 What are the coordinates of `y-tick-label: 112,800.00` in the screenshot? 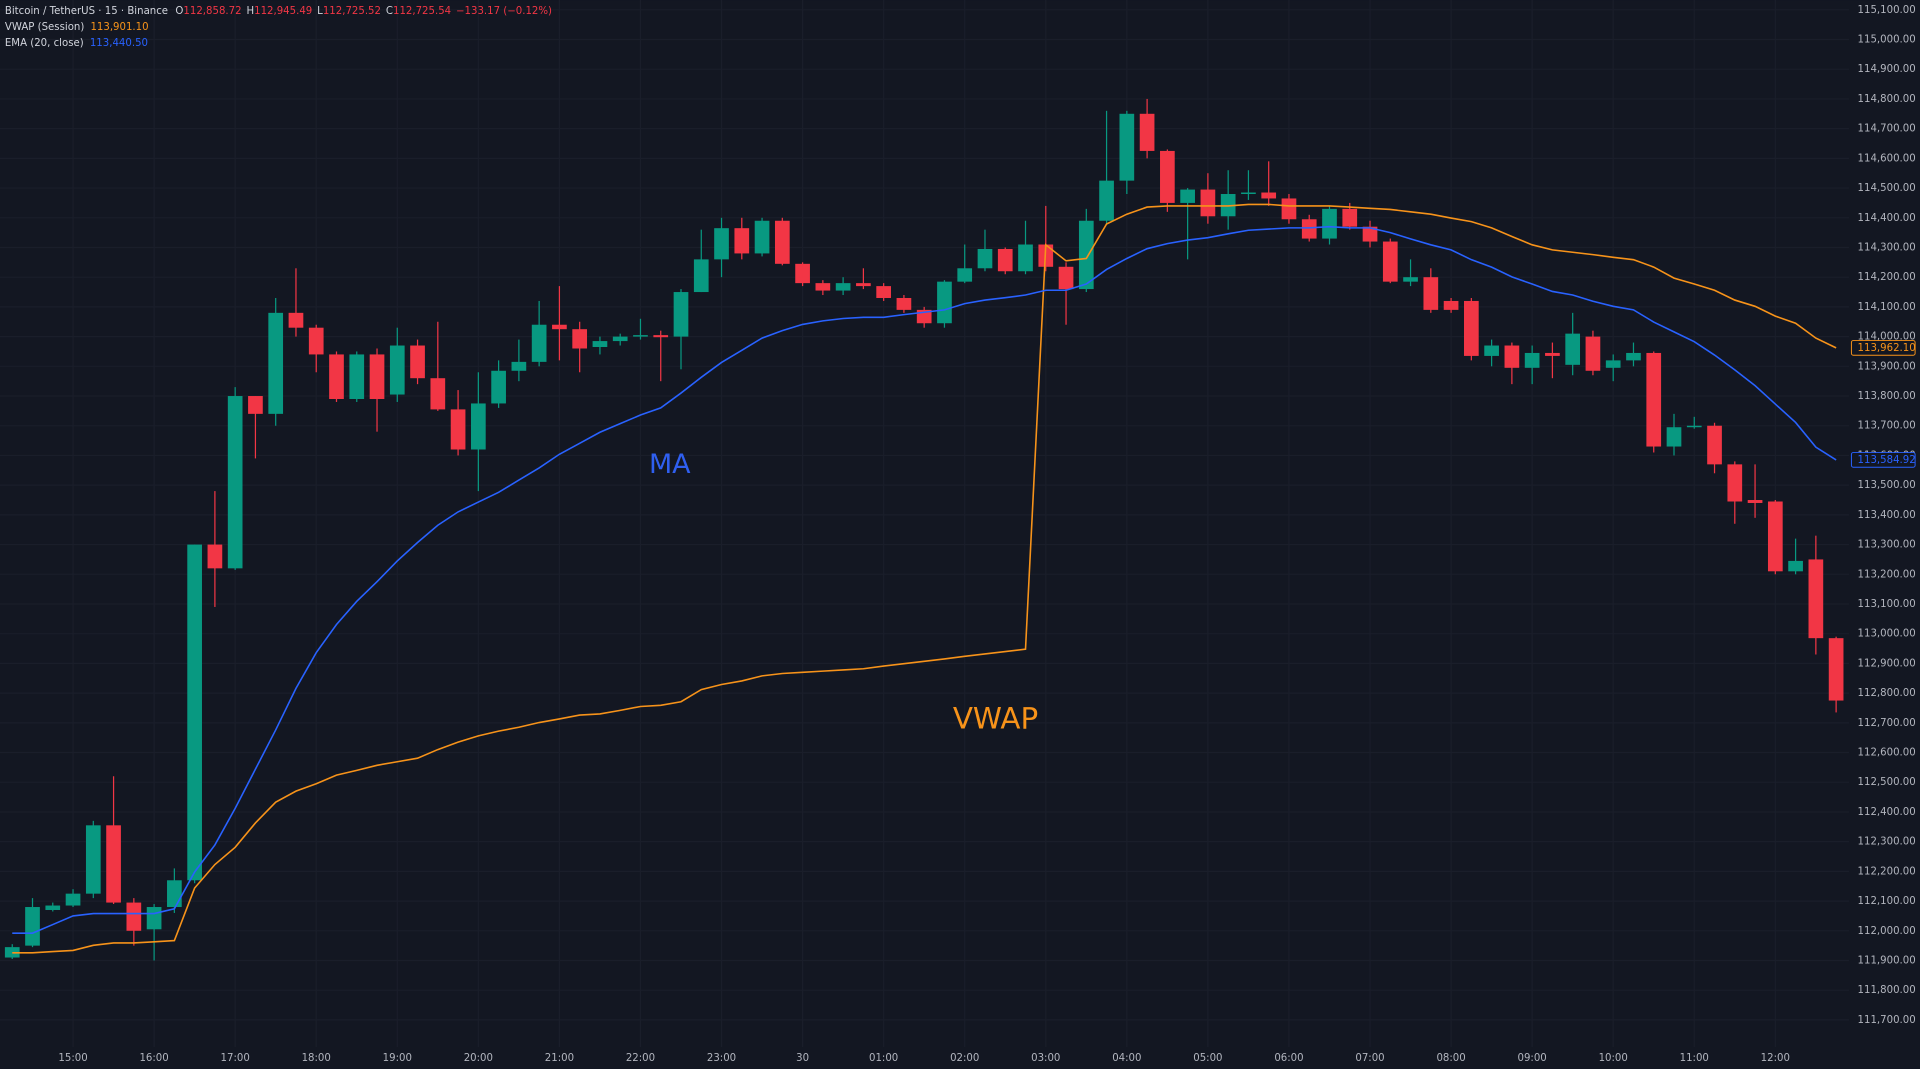 It's located at (1887, 693).